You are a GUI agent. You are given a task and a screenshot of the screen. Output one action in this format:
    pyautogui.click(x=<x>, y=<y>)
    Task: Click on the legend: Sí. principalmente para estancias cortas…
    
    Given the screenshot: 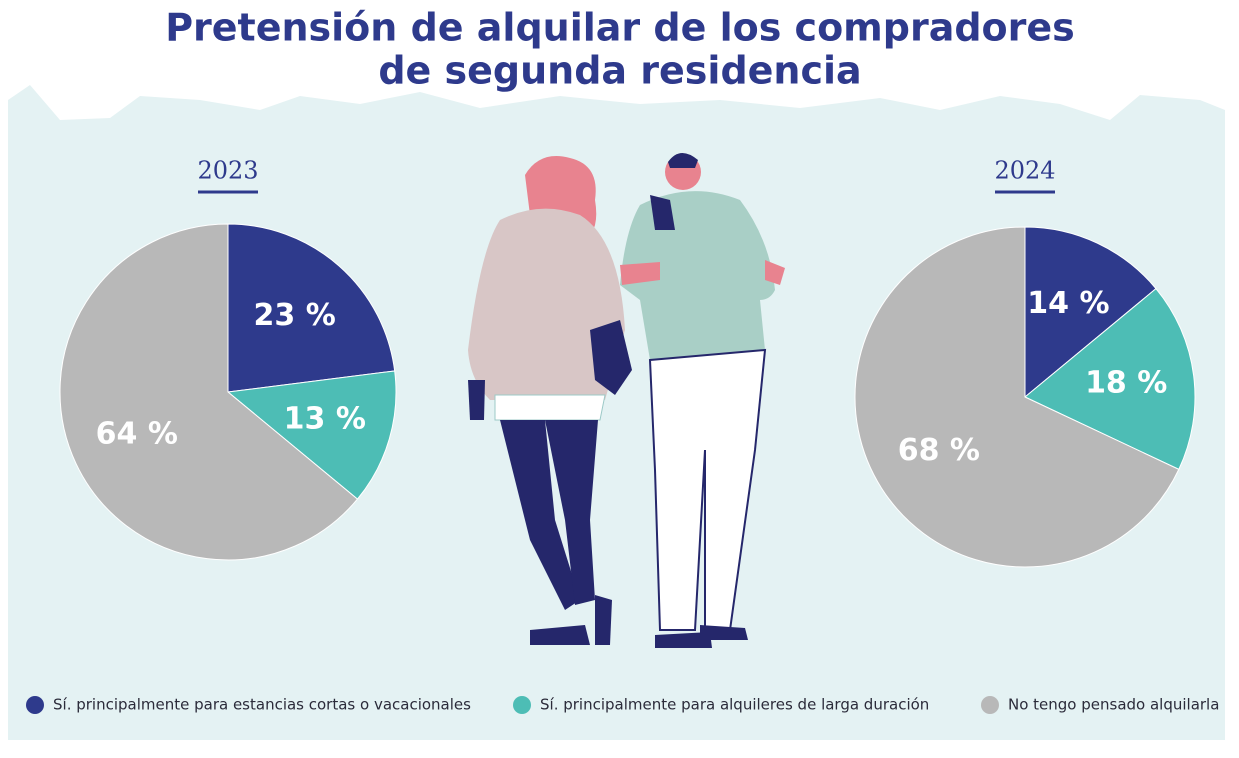 What is the action you would take?
    pyautogui.click(x=622, y=705)
    